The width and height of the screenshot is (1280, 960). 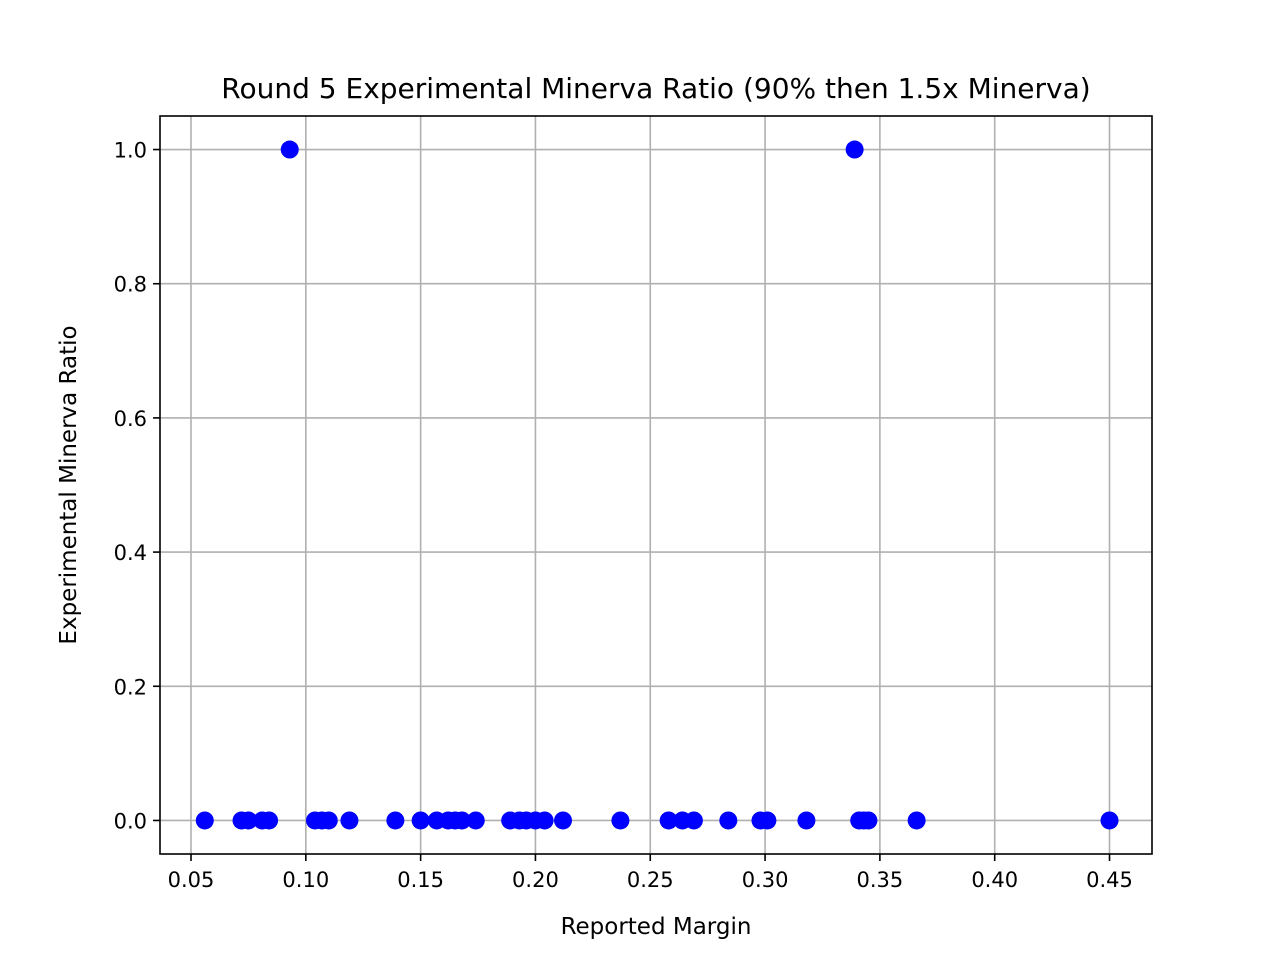 I want to click on x-tick-label: 0.05, so click(x=191, y=880).